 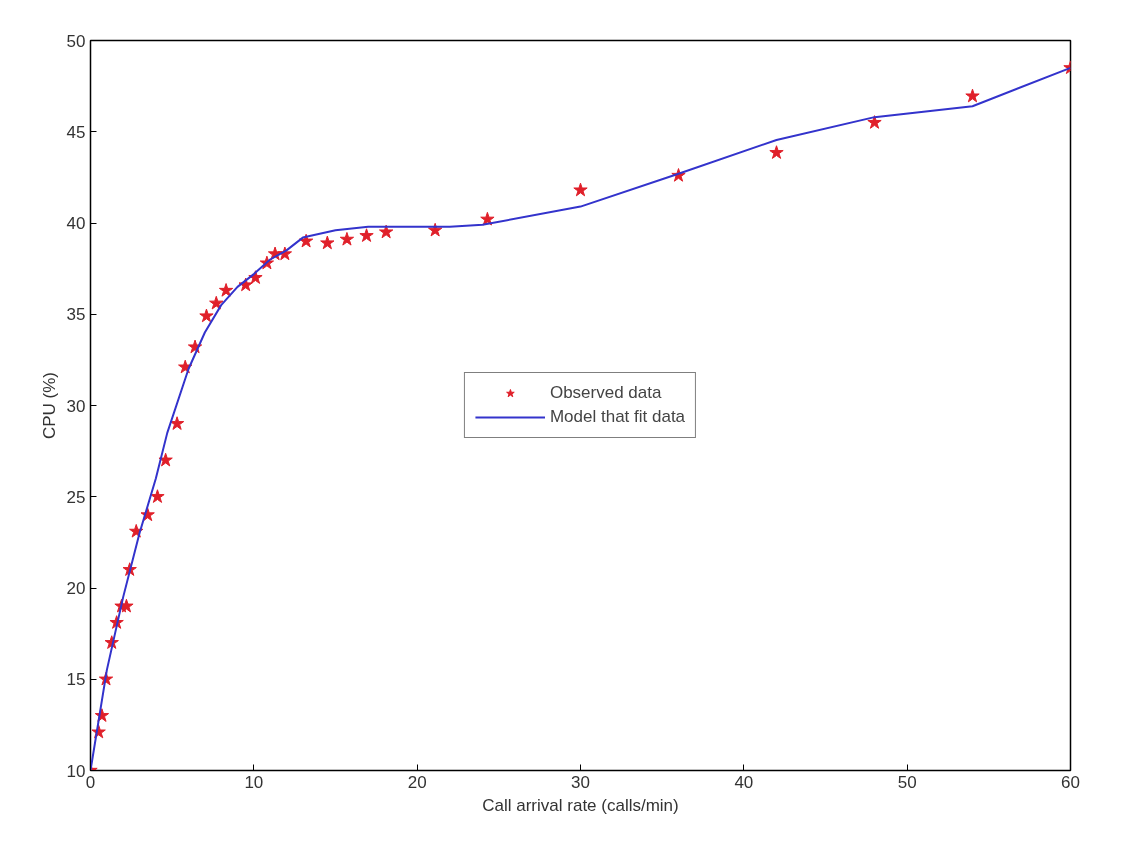 What do you see at coordinates (907, 782) in the screenshot?
I see `x-tick-label: 50` at bounding box center [907, 782].